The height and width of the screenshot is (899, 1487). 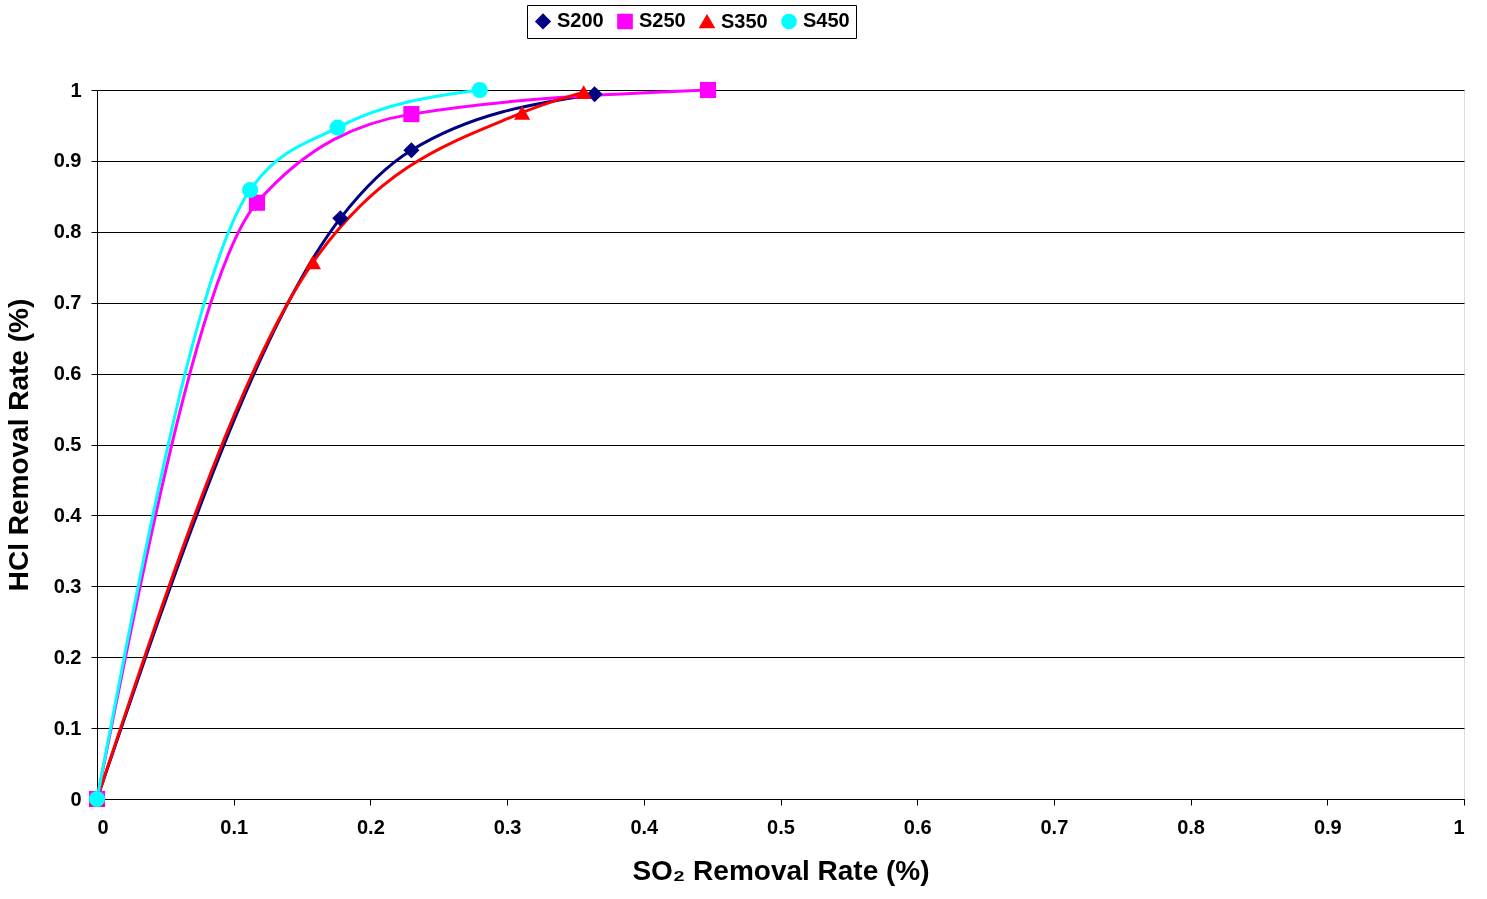 I want to click on x-tick-label: 1, so click(x=1459, y=826).